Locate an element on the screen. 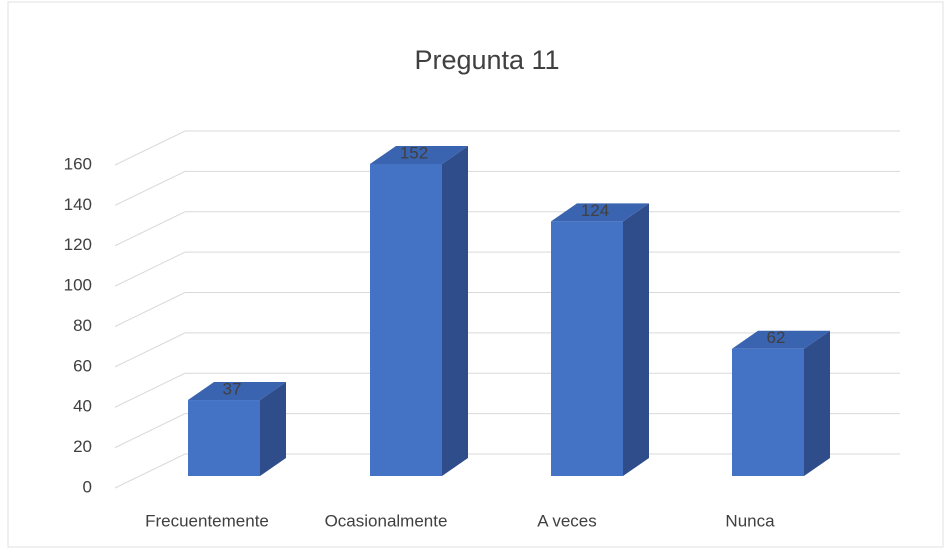  y-tick-label: 0 is located at coordinates (87, 486).